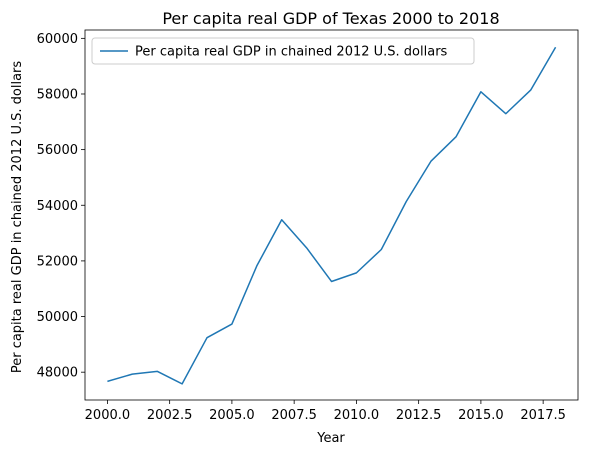 The height and width of the screenshot is (455, 589). I want to click on y-tick-label: 58000, so click(57, 94).